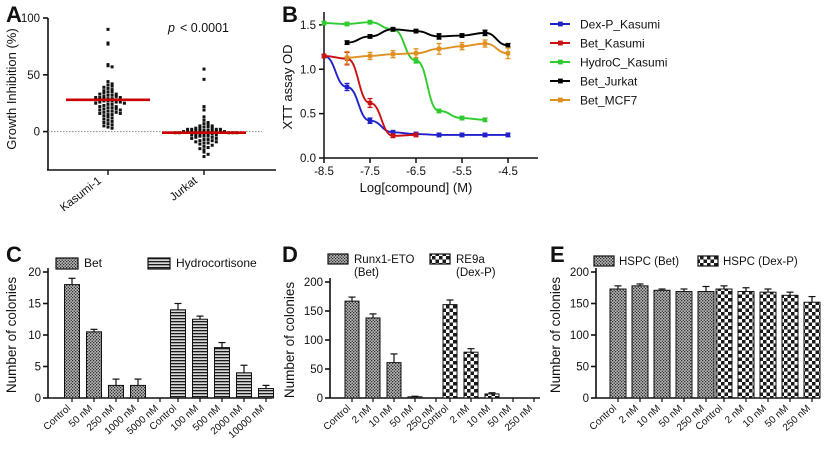 The width and height of the screenshot is (824, 461). I want to click on legend-item-Bet_MCF7, so click(560, 100).